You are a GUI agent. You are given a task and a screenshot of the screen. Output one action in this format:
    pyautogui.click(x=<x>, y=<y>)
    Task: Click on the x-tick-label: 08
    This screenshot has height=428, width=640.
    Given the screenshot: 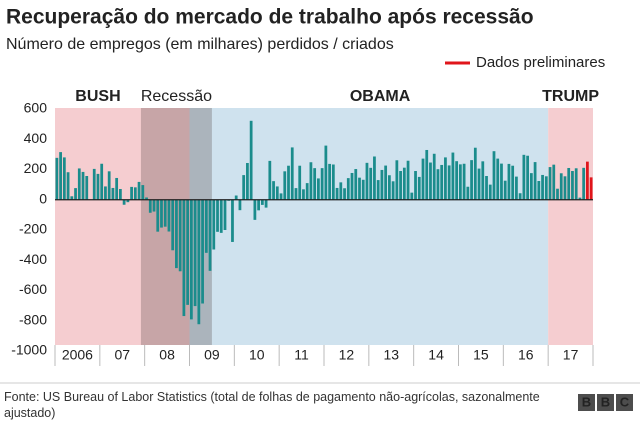 What is the action you would take?
    pyautogui.click(x=167, y=355)
    